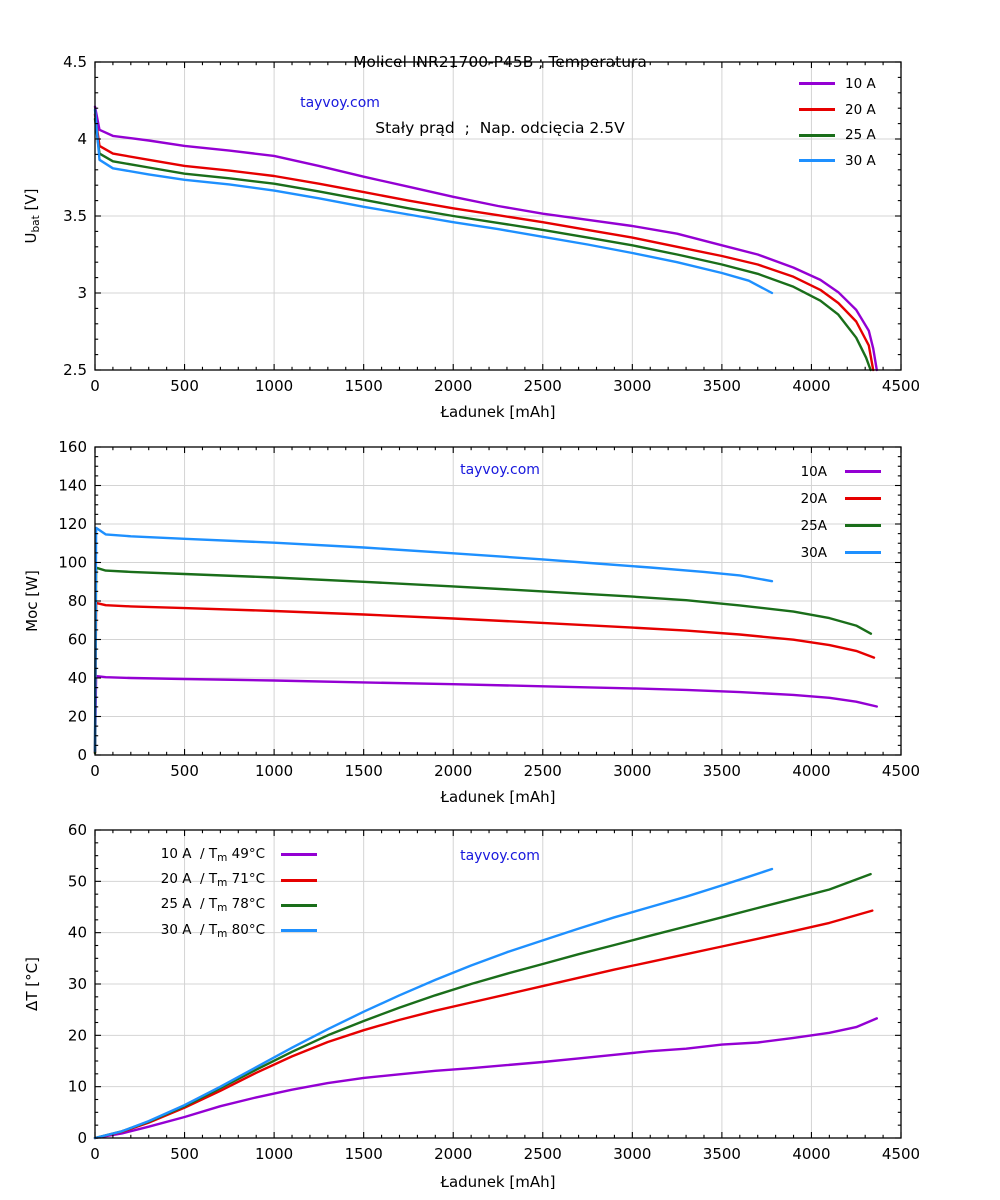 The width and height of the screenshot is (1000, 1200). Describe the element at coordinates (830, 525) in the screenshot. I see `legend-item: 25A` at that location.